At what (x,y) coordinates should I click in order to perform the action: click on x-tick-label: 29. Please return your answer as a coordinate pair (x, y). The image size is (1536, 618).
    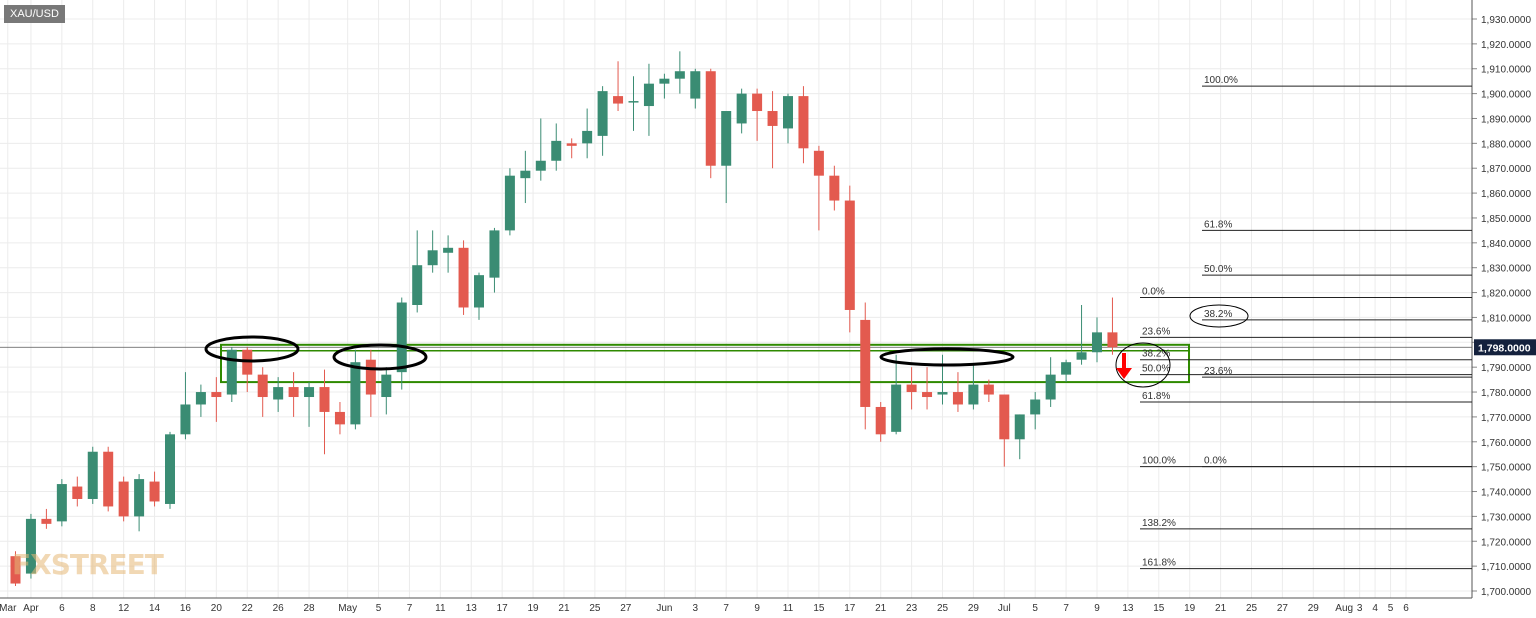
    Looking at the image, I should click on (1314, 608).